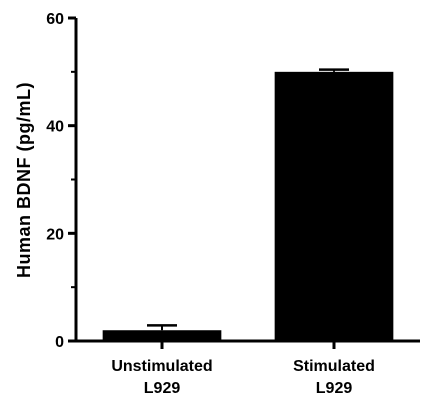 This screenshot has width=423, height=414. Describe the element at coordinates (162, 335) in the screenshot. I see `bar` at that location.